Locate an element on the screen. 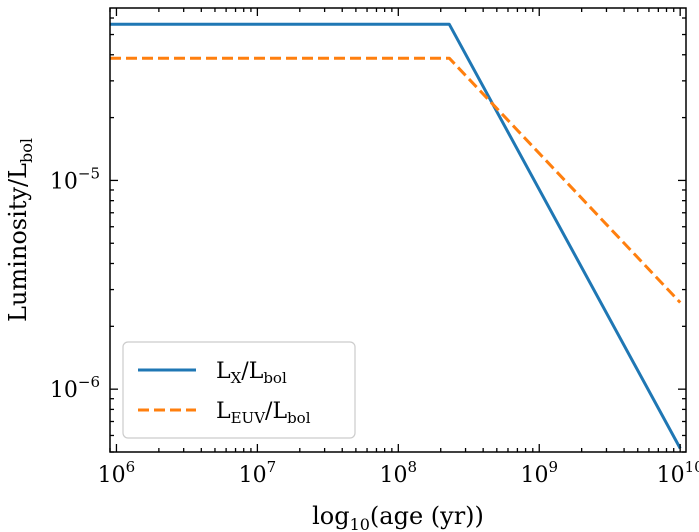  y-tick-label: 10⁻⁵ is located at coordinates (75, 179).